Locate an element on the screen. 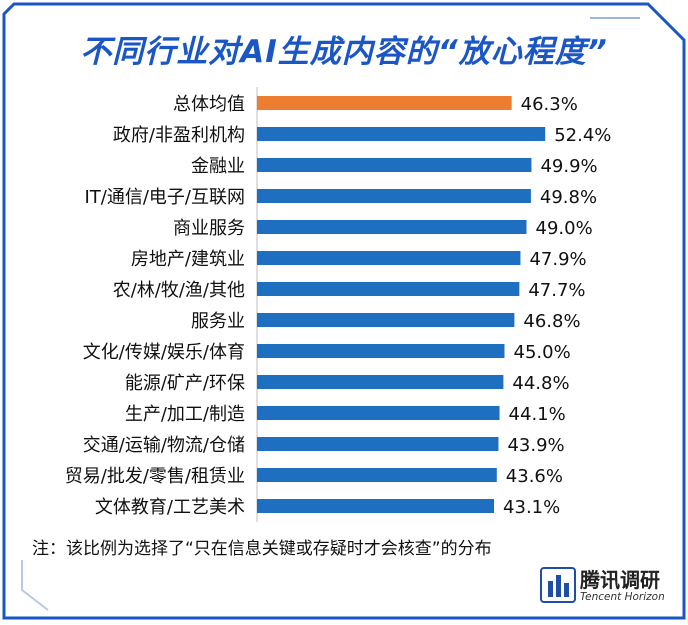 This screenshot has height=625, width=688. category-label: 总体均值 is located at coordinates (209, 104).